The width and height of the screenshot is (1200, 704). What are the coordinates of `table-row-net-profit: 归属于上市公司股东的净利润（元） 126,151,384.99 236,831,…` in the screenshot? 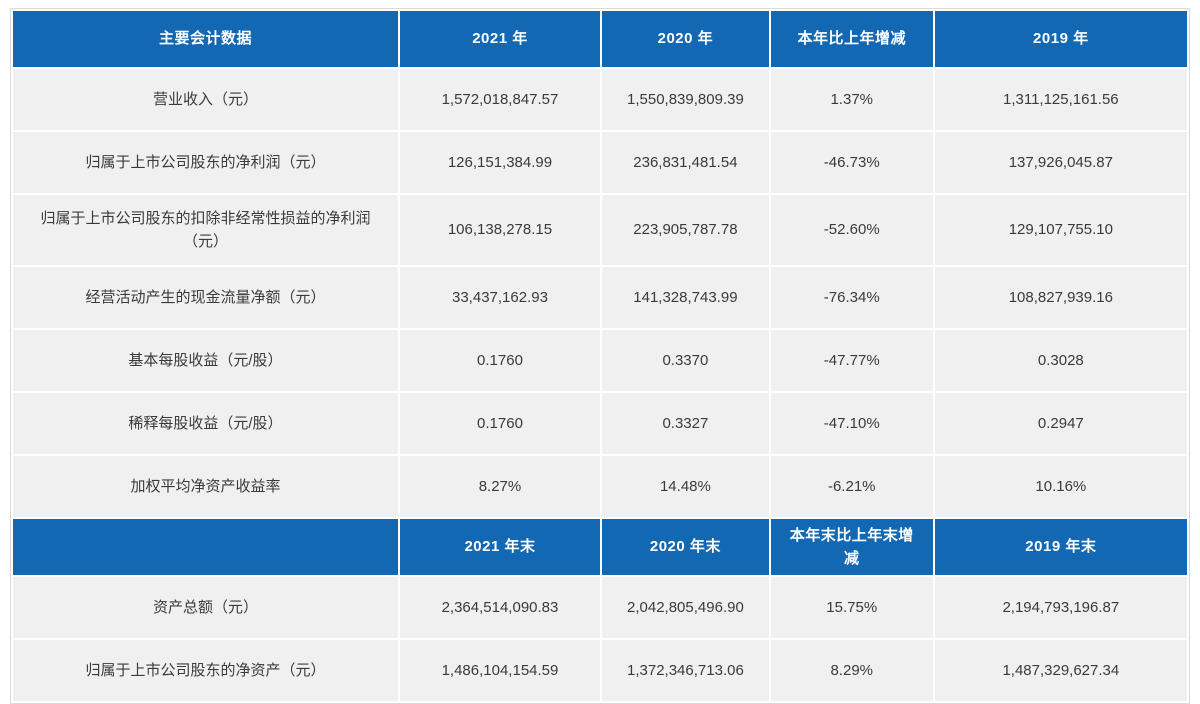 It's located at (600, 162).